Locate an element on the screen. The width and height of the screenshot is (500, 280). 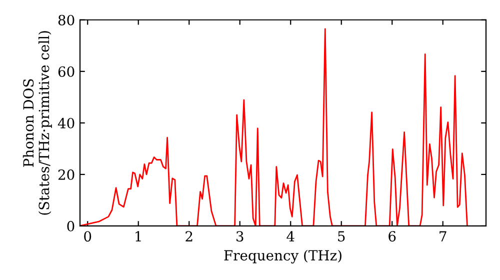
y-tick-label: 20 is located at coordinates (66, 174).